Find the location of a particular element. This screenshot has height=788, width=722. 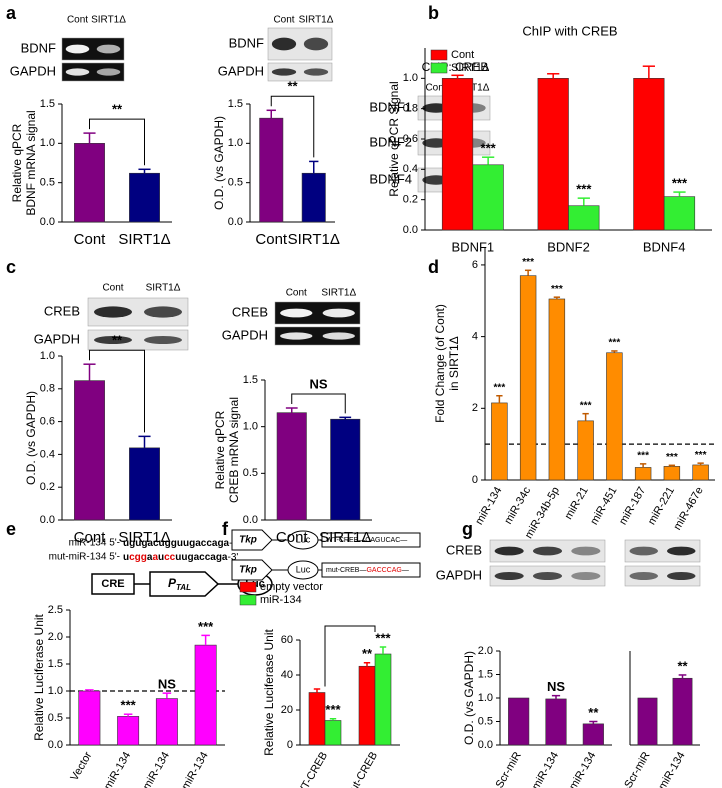

construct-promoter-label: PTAL is located at coordinates (179, 584).